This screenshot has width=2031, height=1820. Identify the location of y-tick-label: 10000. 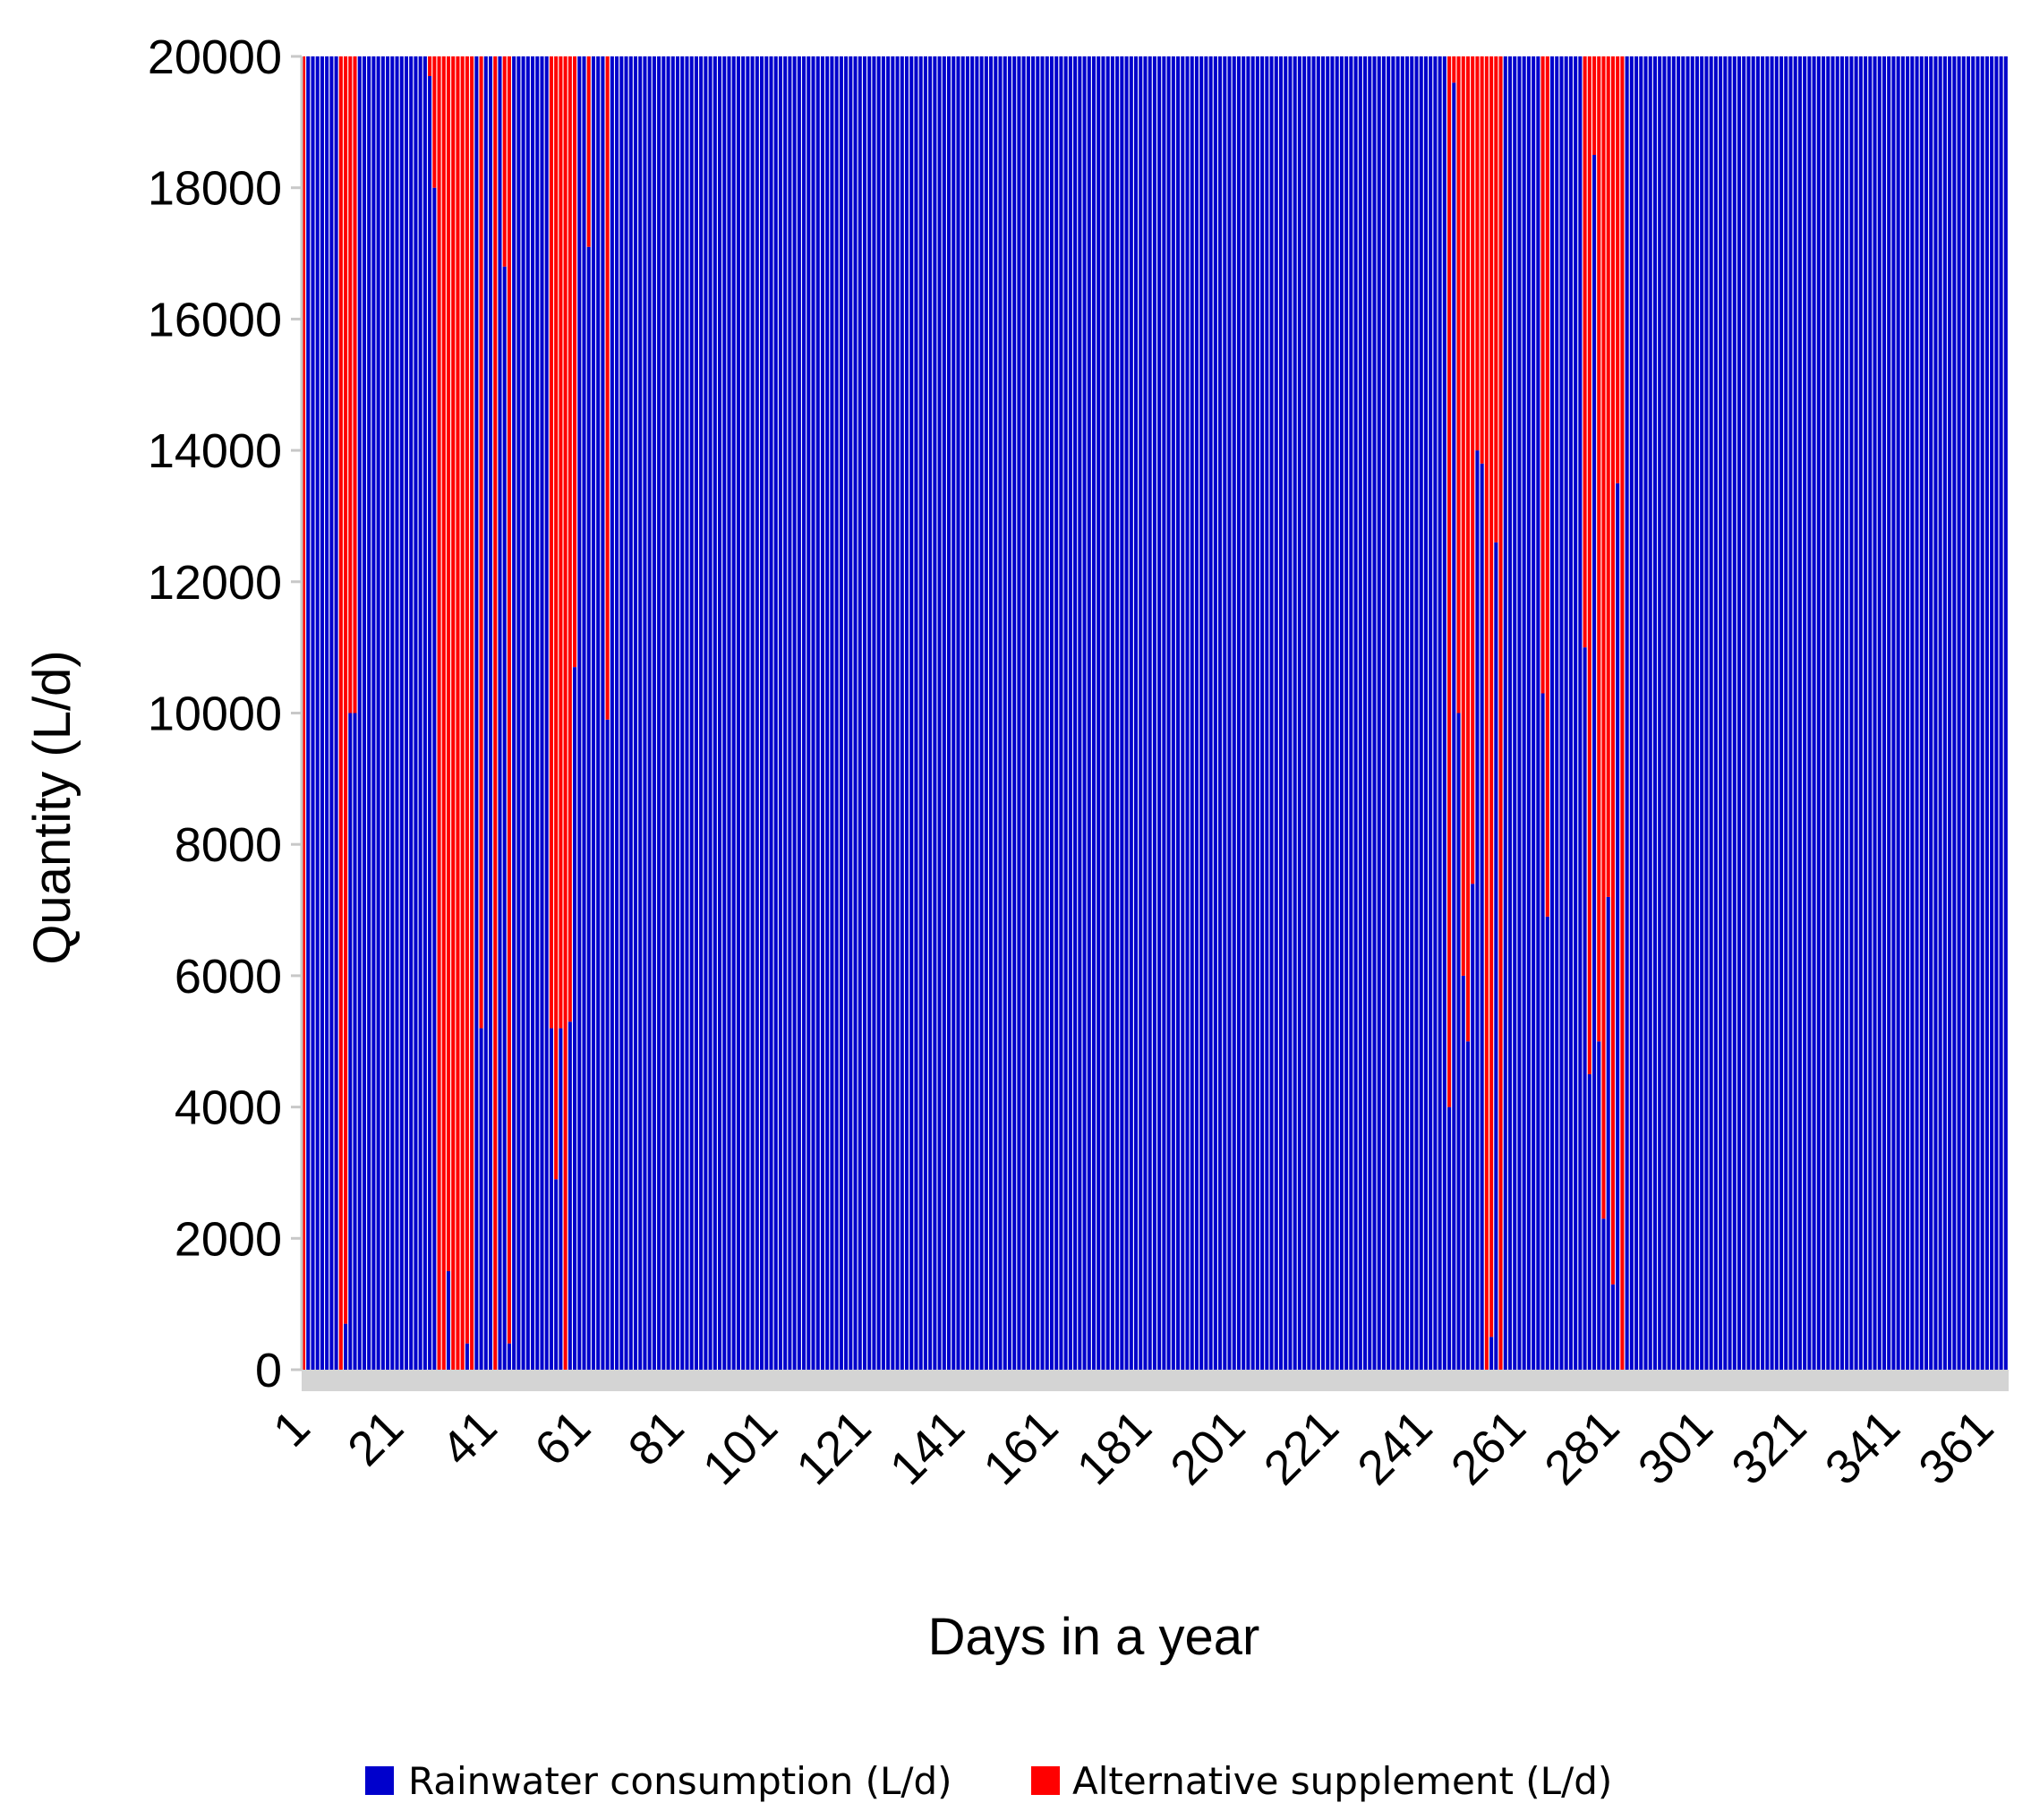
(215, 715).